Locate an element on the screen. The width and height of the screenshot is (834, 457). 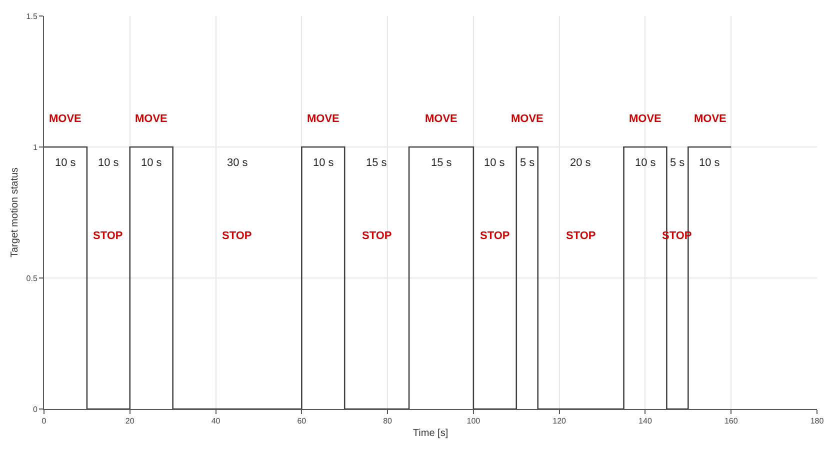
x-tick-label: 80 is located at coordinates (388, 421).